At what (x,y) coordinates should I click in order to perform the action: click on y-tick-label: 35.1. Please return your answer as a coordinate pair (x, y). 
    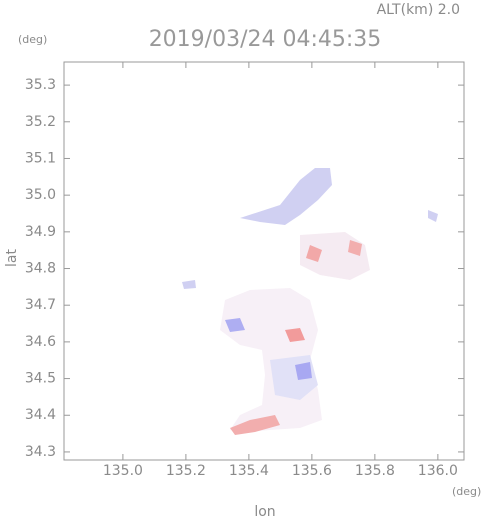
    Looking at the image, I should click on (40, 158).